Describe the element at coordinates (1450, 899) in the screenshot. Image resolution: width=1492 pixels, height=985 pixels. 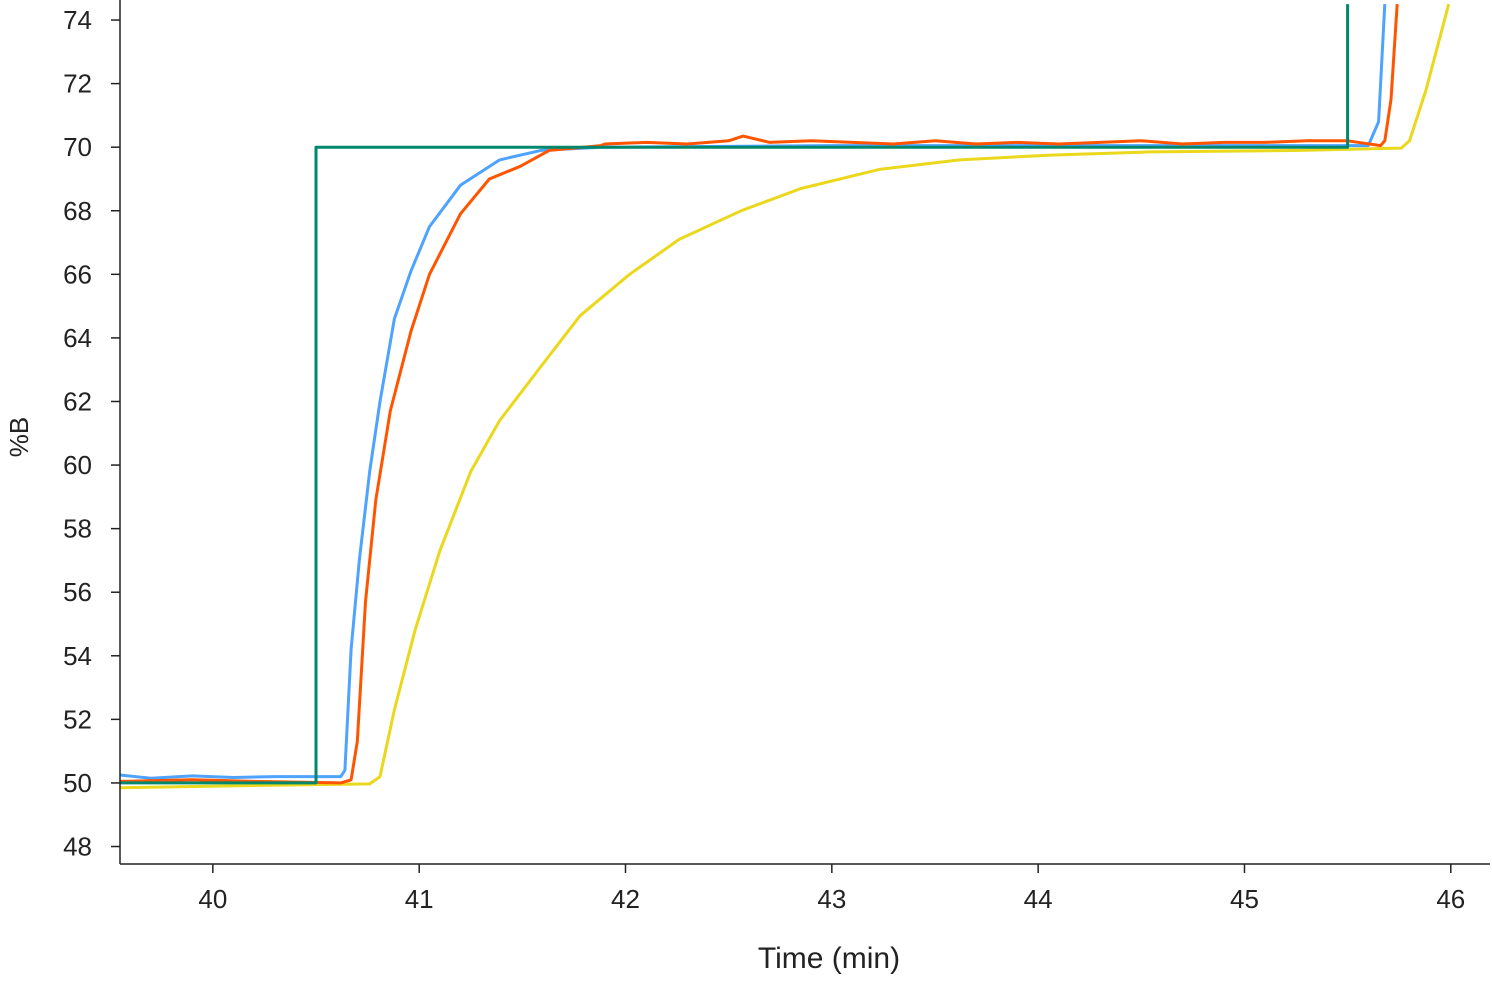
I see `x-tick-label: 46` at that location.